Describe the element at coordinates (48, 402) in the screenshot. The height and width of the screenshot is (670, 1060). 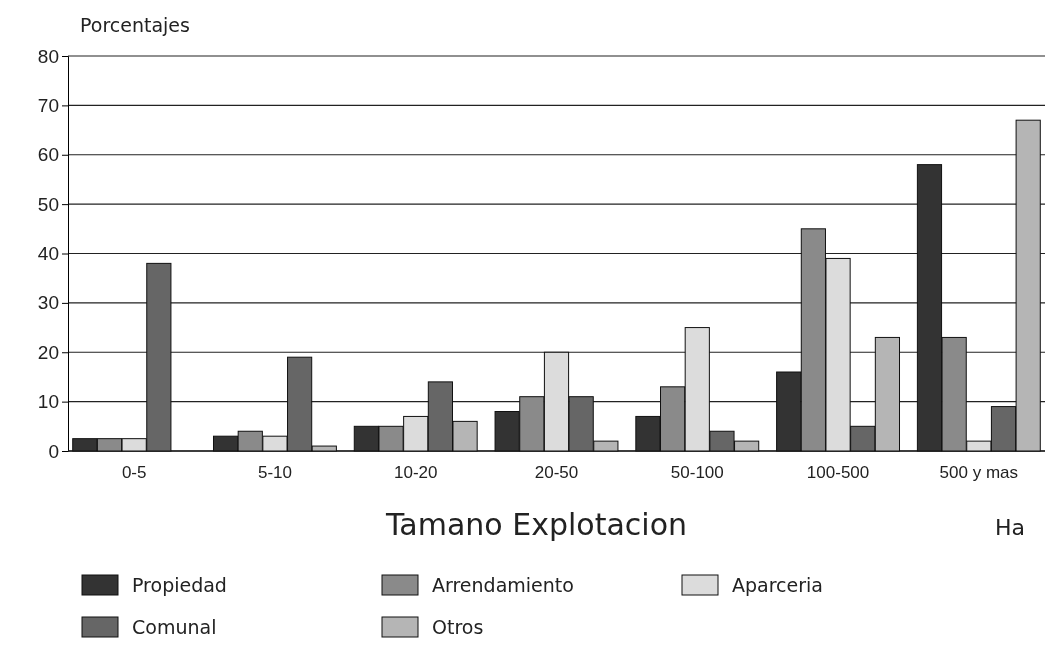
I see `y-tick-label: 10` at that location.